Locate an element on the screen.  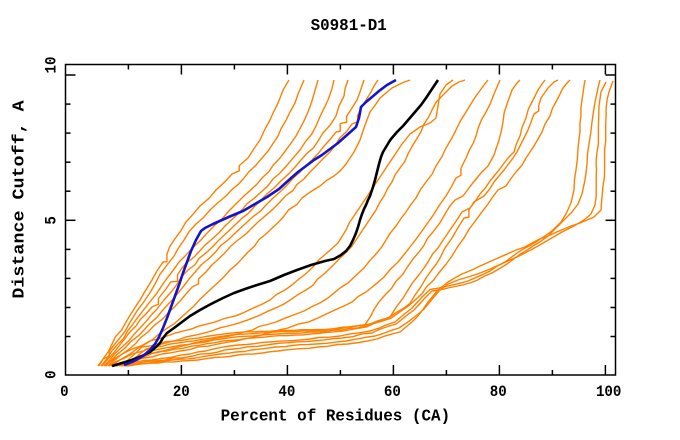
svg-text: 100 is located at coordinates (609, 392).